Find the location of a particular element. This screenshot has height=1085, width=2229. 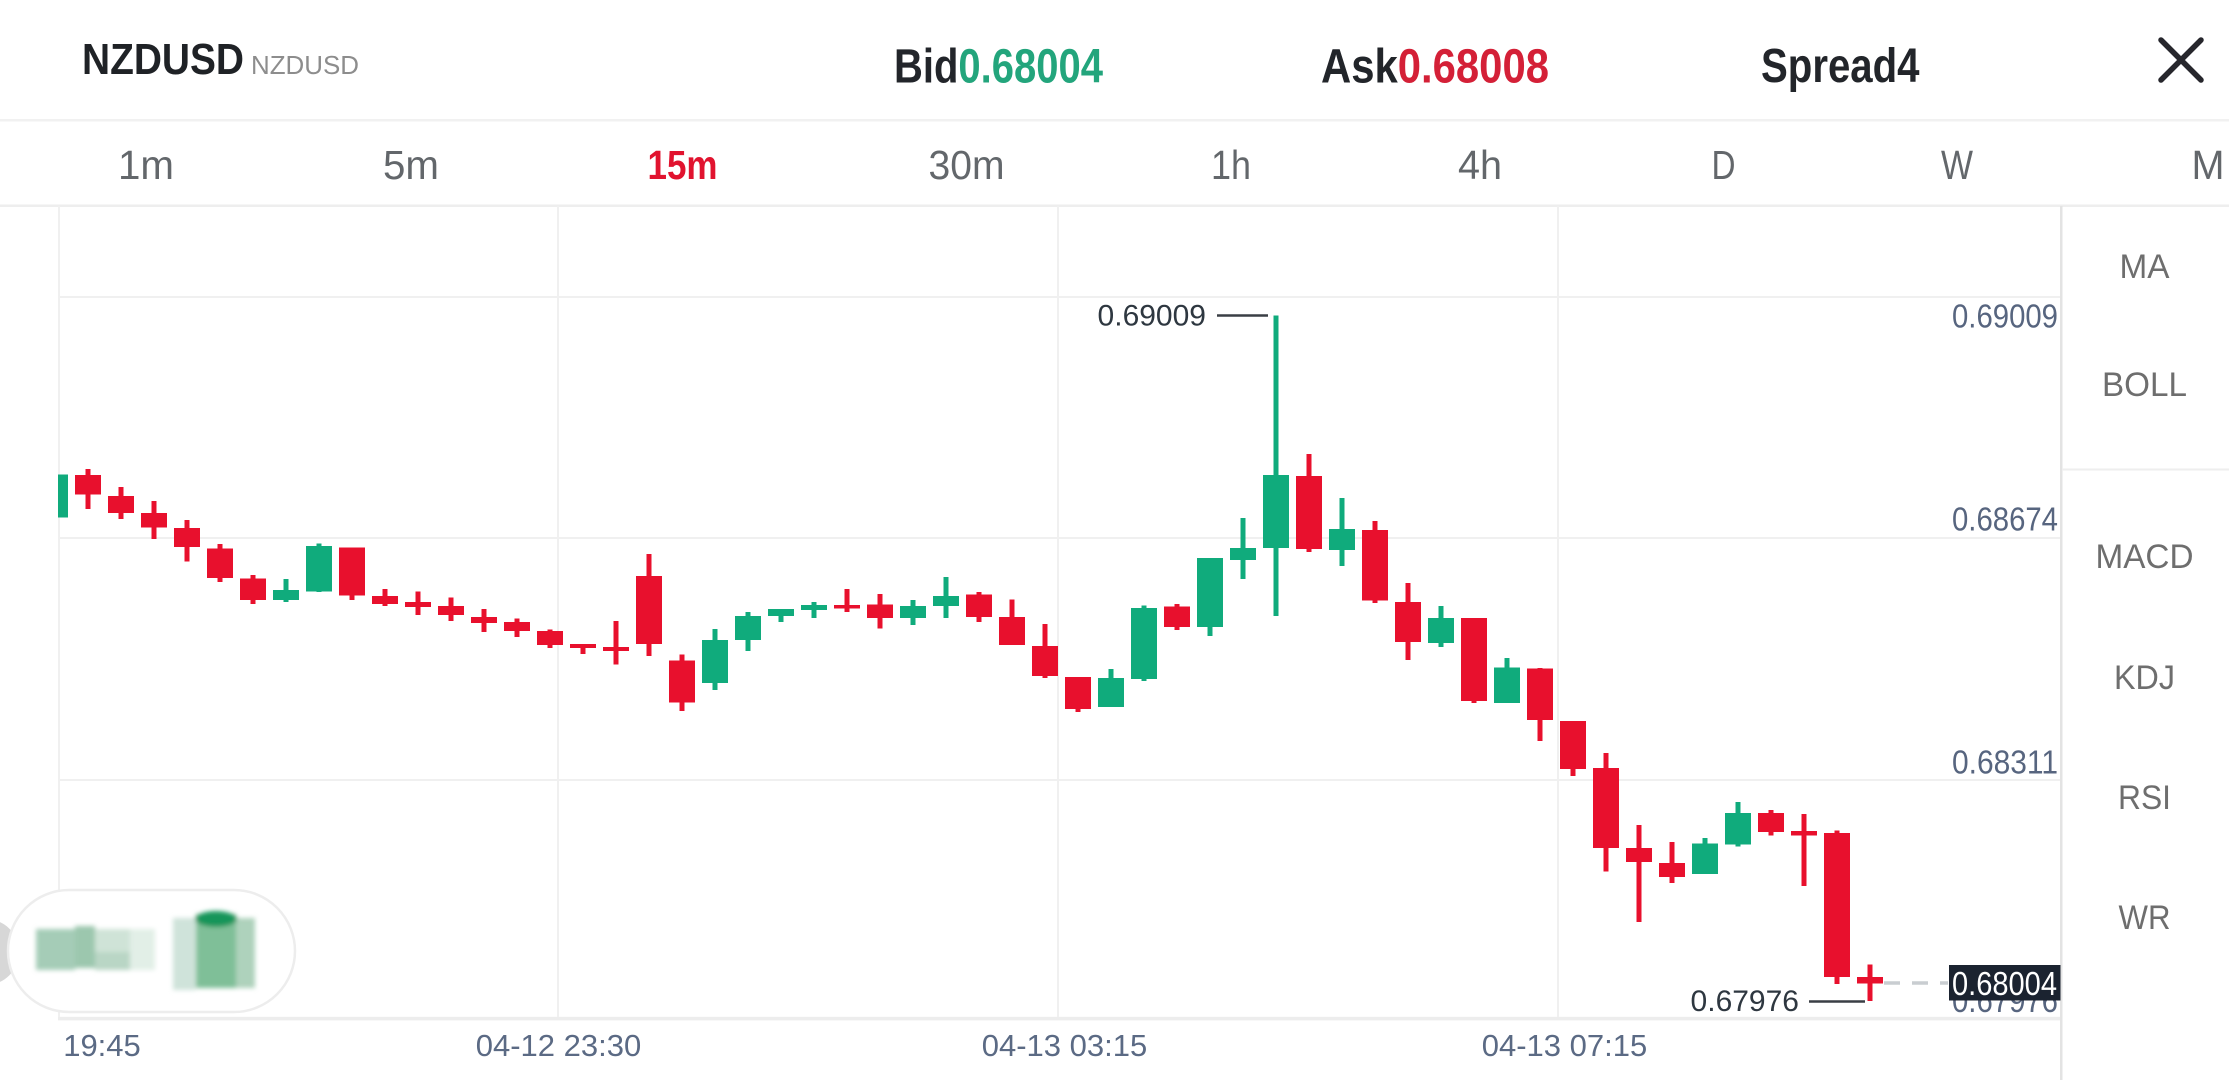

svg-text: M is located at coordinates (2208, 165).